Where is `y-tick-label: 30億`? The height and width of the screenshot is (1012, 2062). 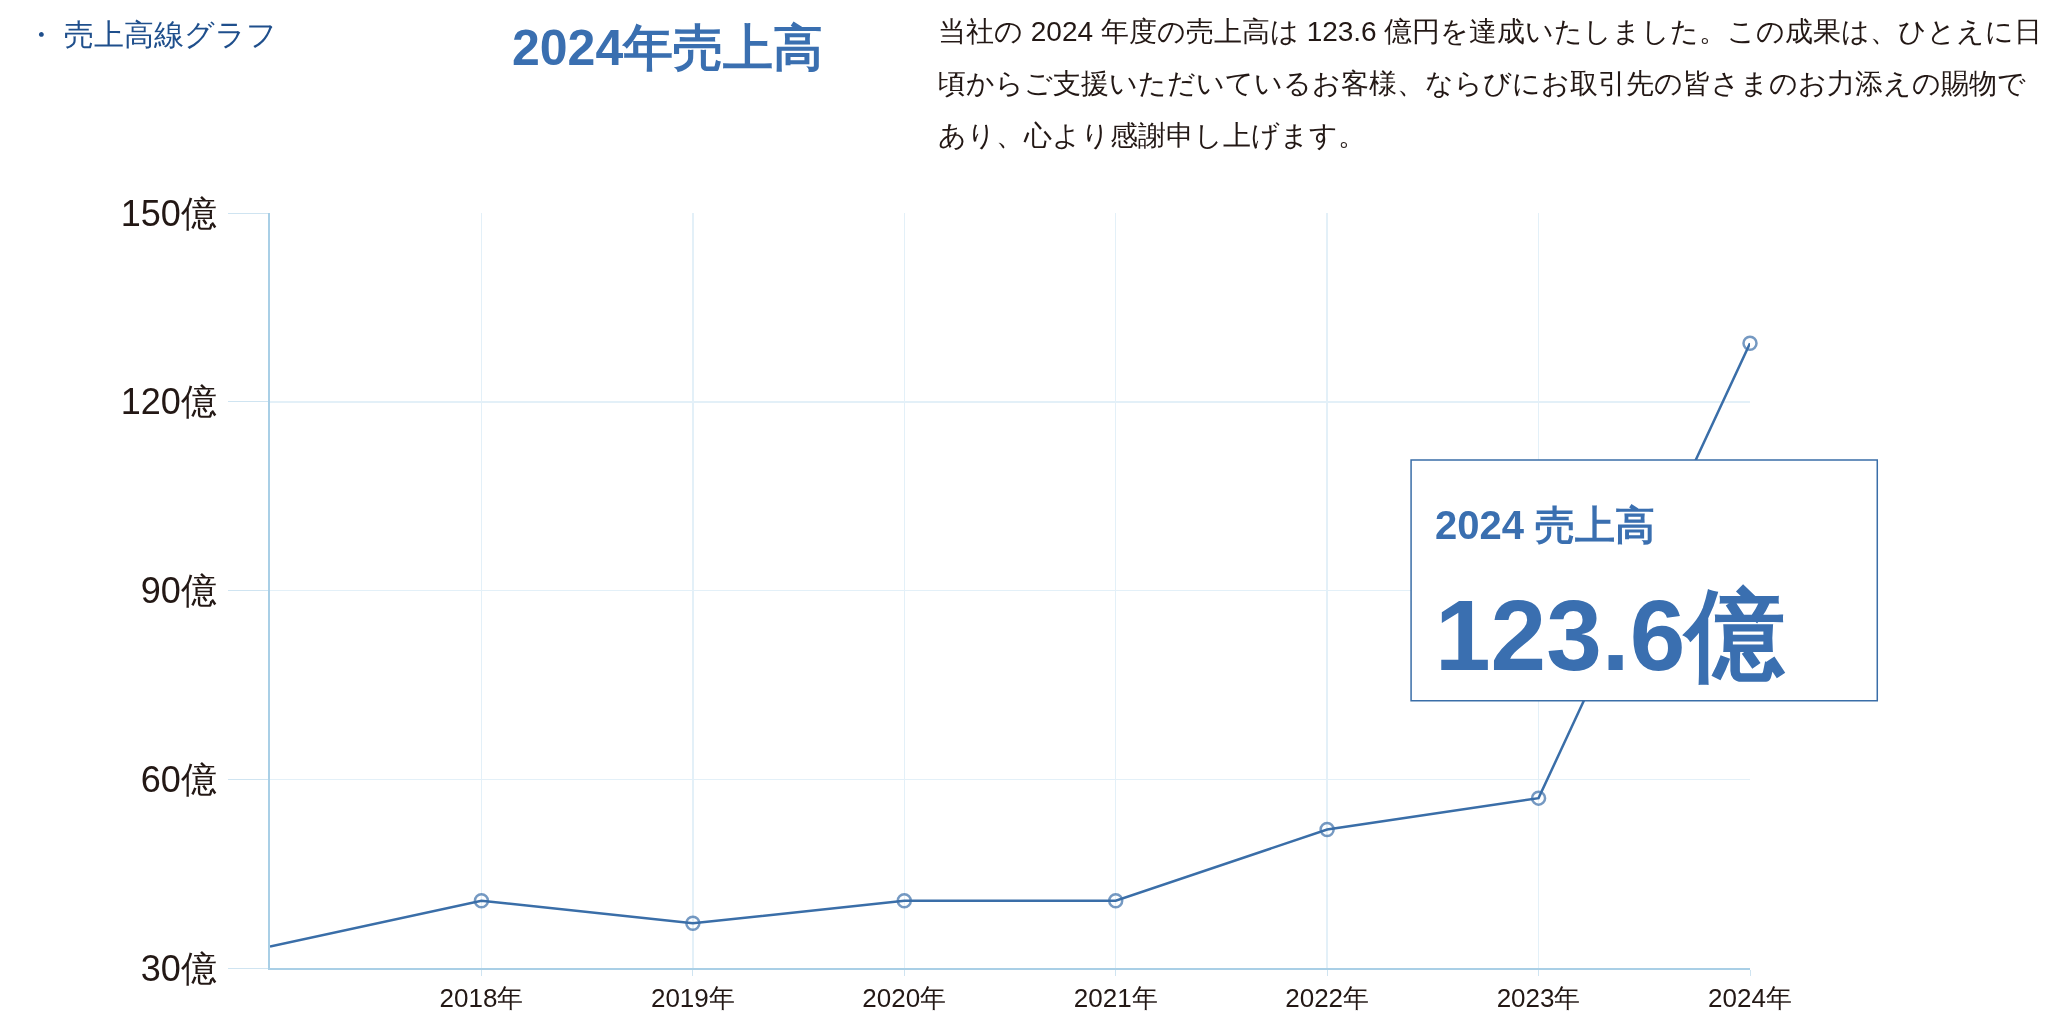 y-tick-label: 30億 is located at coordinates (178, 968).